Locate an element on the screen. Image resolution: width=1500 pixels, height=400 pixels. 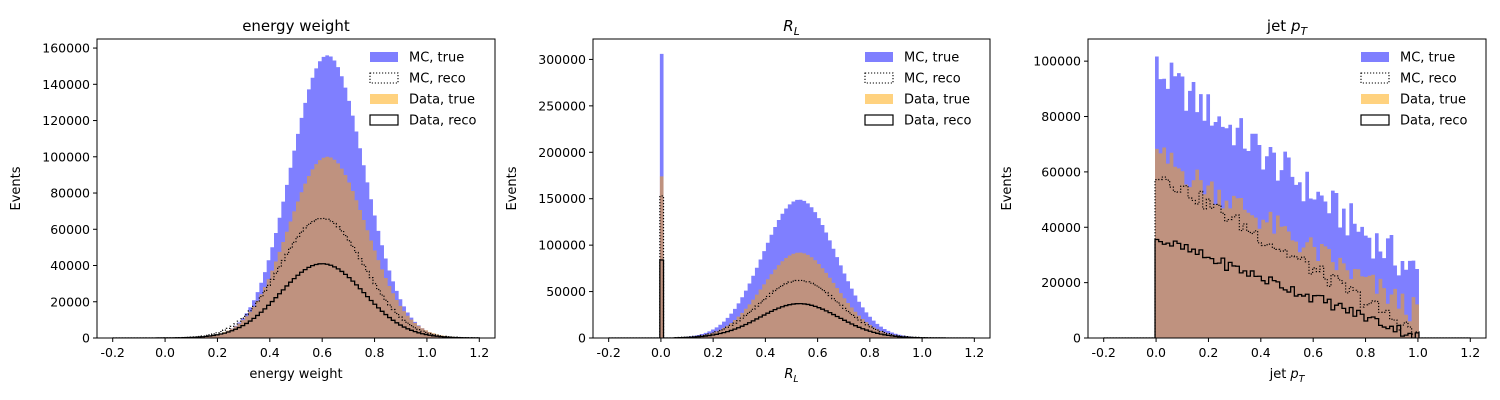
y-tick-label: 120000 is located at coordinates (66, 120).